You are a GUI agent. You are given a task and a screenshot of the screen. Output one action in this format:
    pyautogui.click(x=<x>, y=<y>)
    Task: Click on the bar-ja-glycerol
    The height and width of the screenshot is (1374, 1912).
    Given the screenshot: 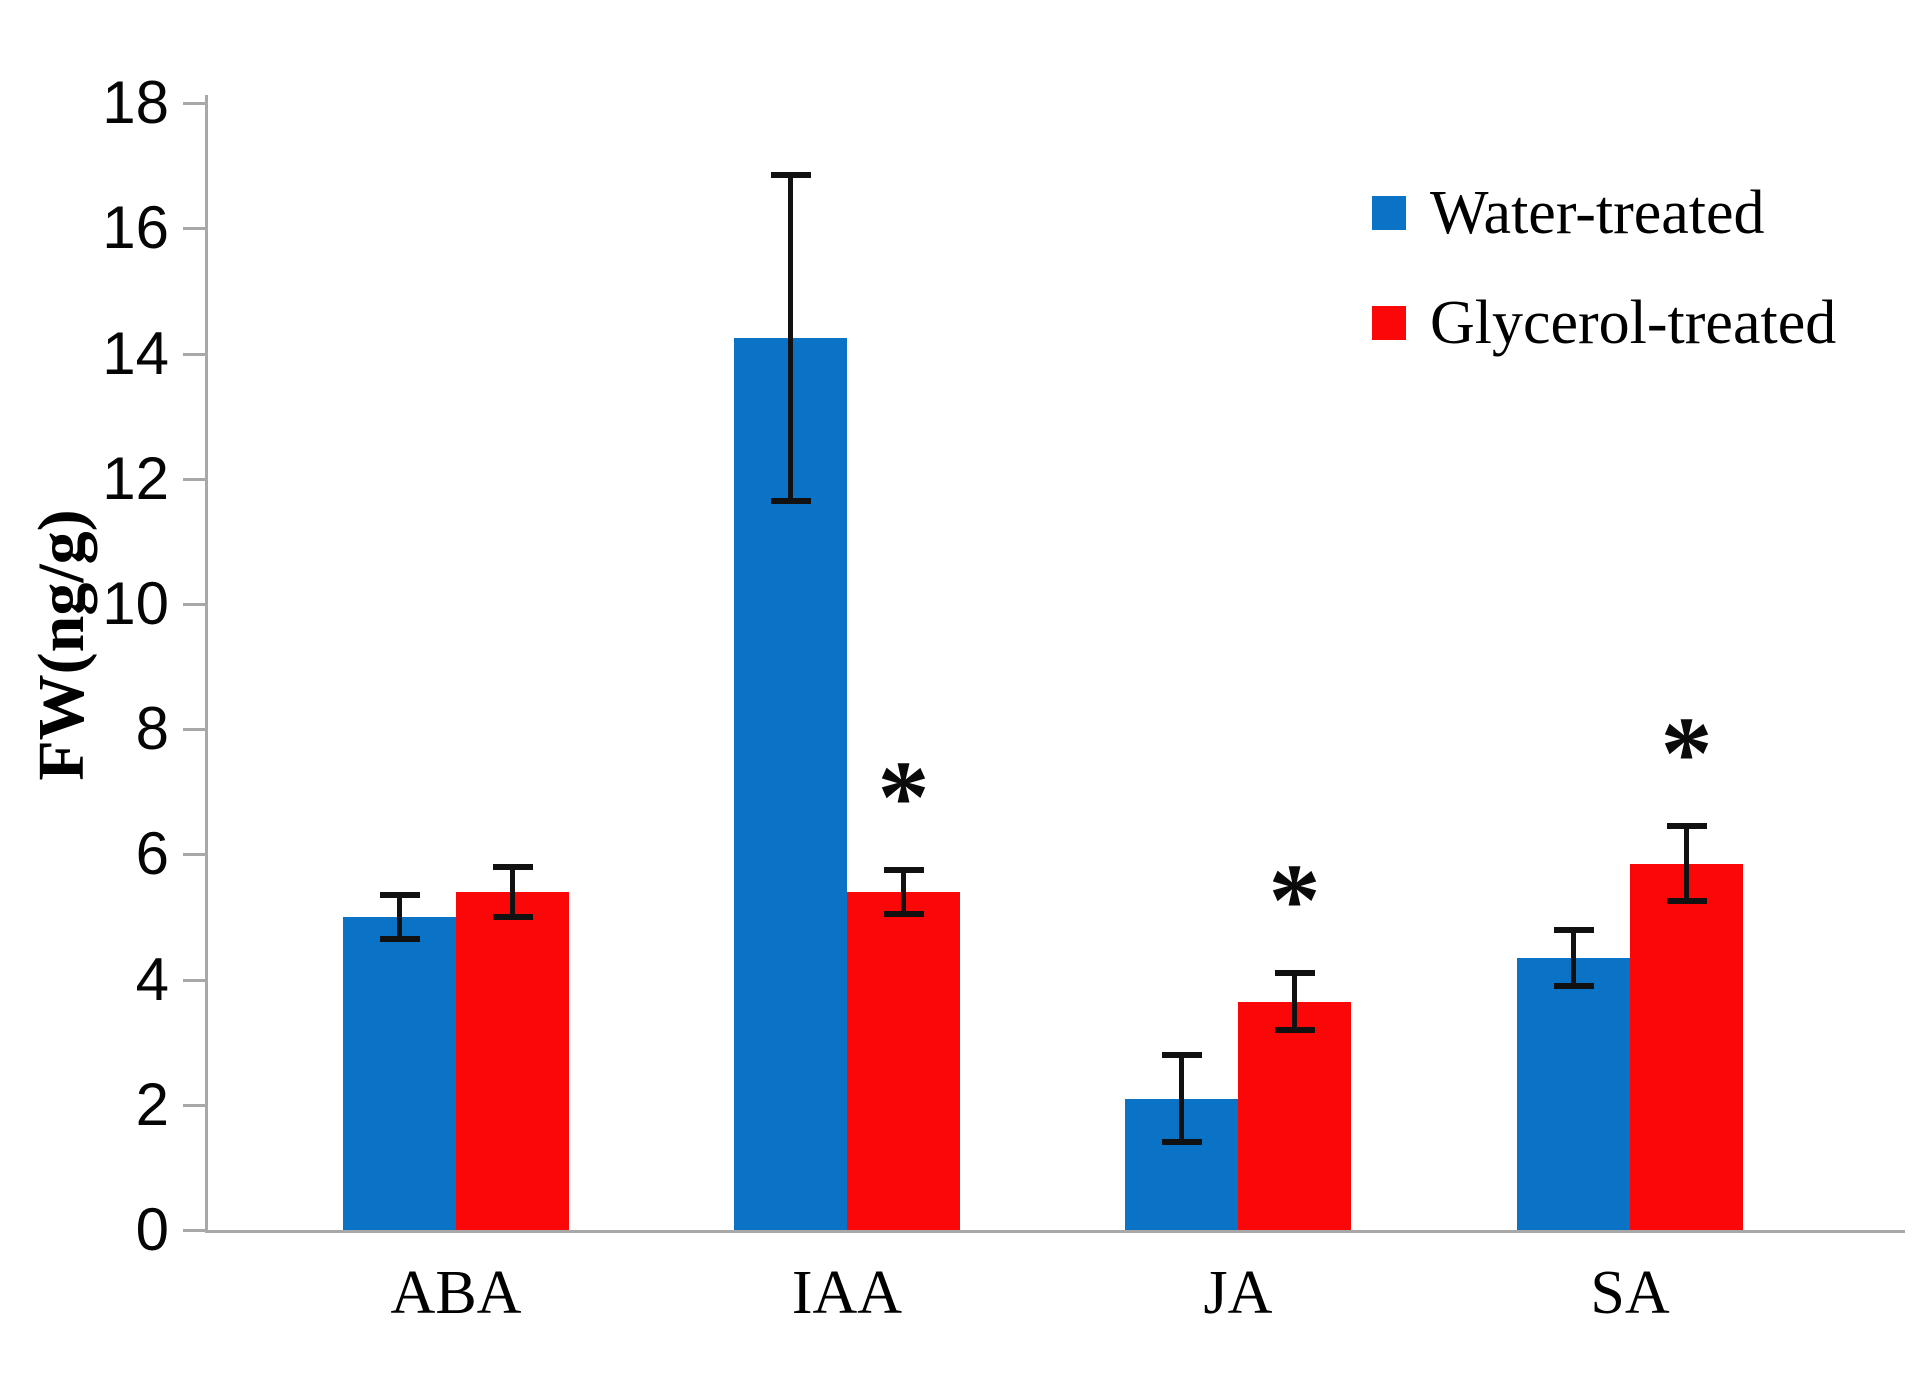 What is the action you would take?
    pyautogui.click(x=1294, y=1115)
    